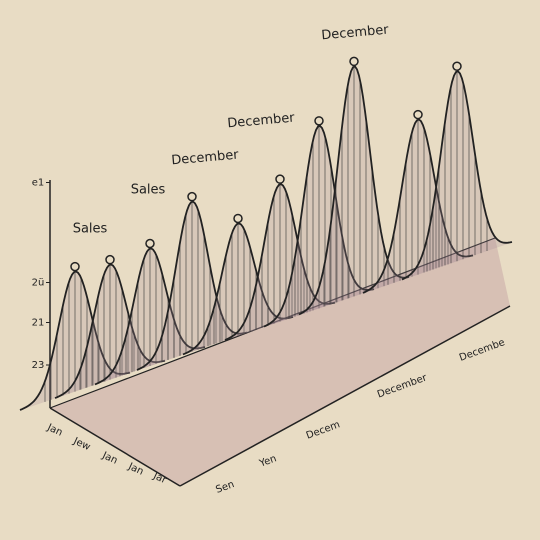 This screenshot has height=540, width=540. I want to click on y-tick-label: 21, so click(38, 323).